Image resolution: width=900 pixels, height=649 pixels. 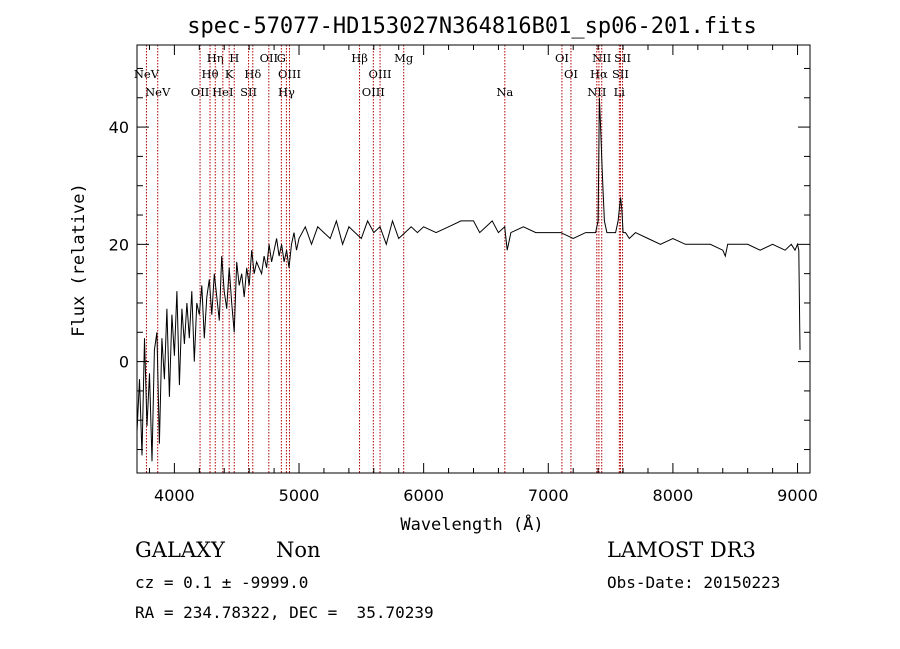 I want to click on emission-line-label: H, so click(x=234, y=58).